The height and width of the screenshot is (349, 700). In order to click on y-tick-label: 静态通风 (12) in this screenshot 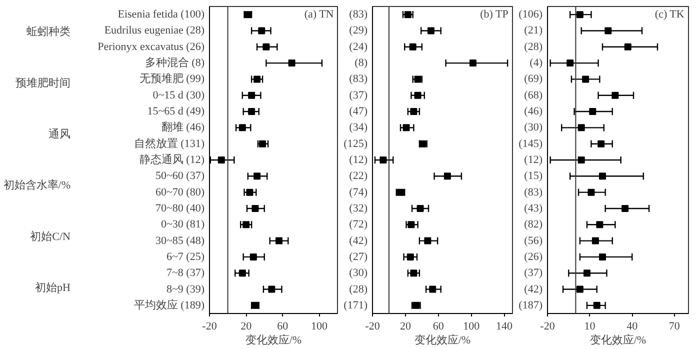, I will do `click(172, 159)`.